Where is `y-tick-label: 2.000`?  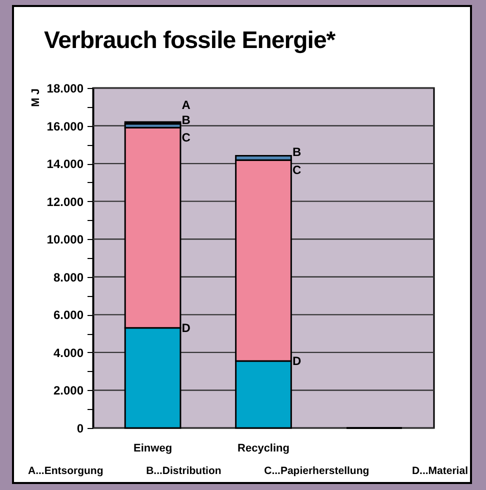 y-tick-label: 2.000 is located at coordinates (68, 391).